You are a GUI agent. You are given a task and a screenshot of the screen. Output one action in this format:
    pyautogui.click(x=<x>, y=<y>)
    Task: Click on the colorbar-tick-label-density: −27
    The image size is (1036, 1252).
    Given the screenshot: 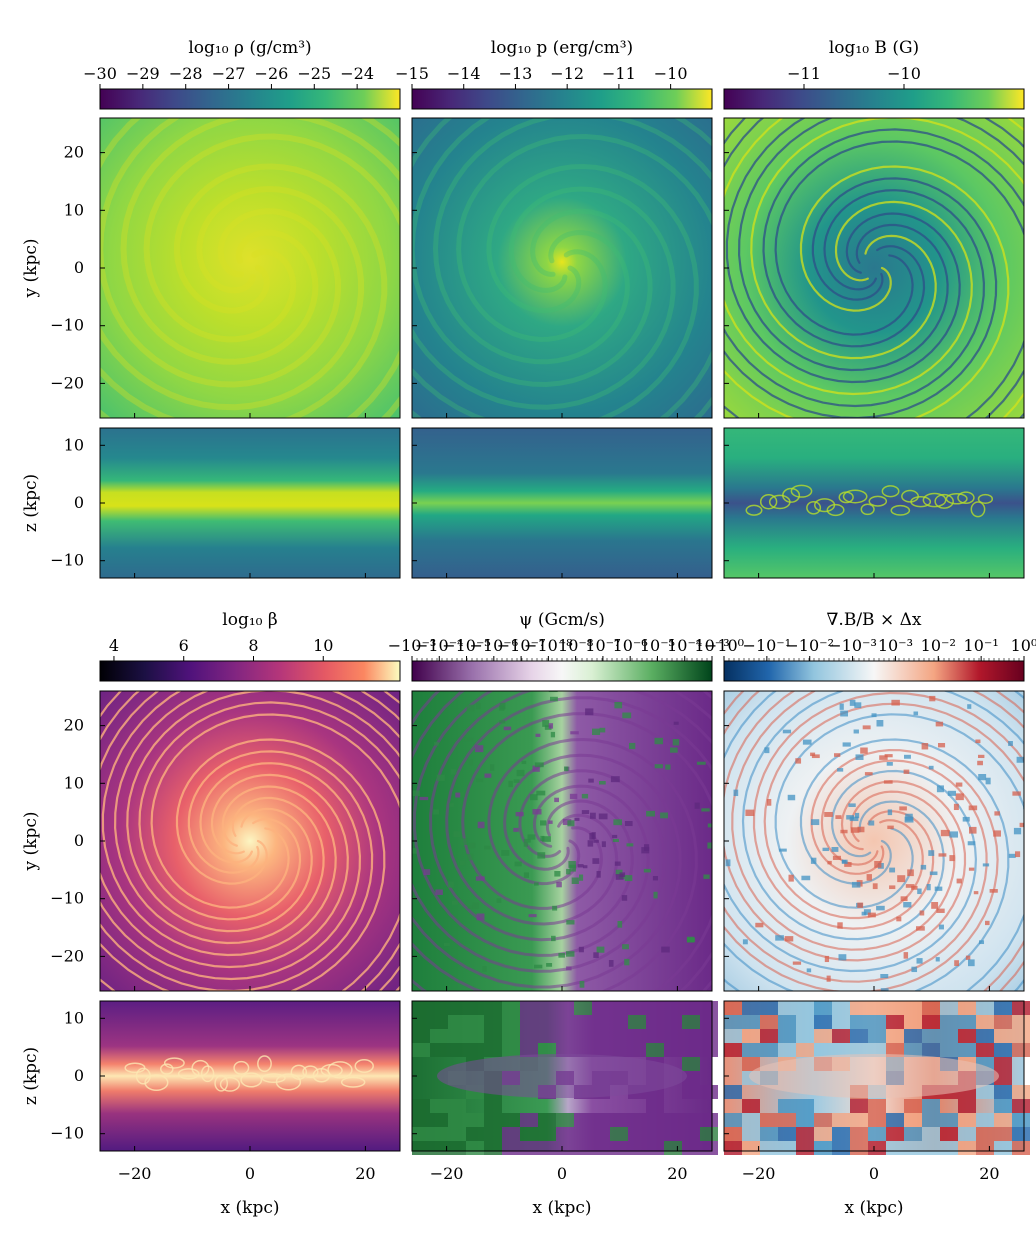 What is the action you would take?
    pyautogui.click(x=229, y=73)
    